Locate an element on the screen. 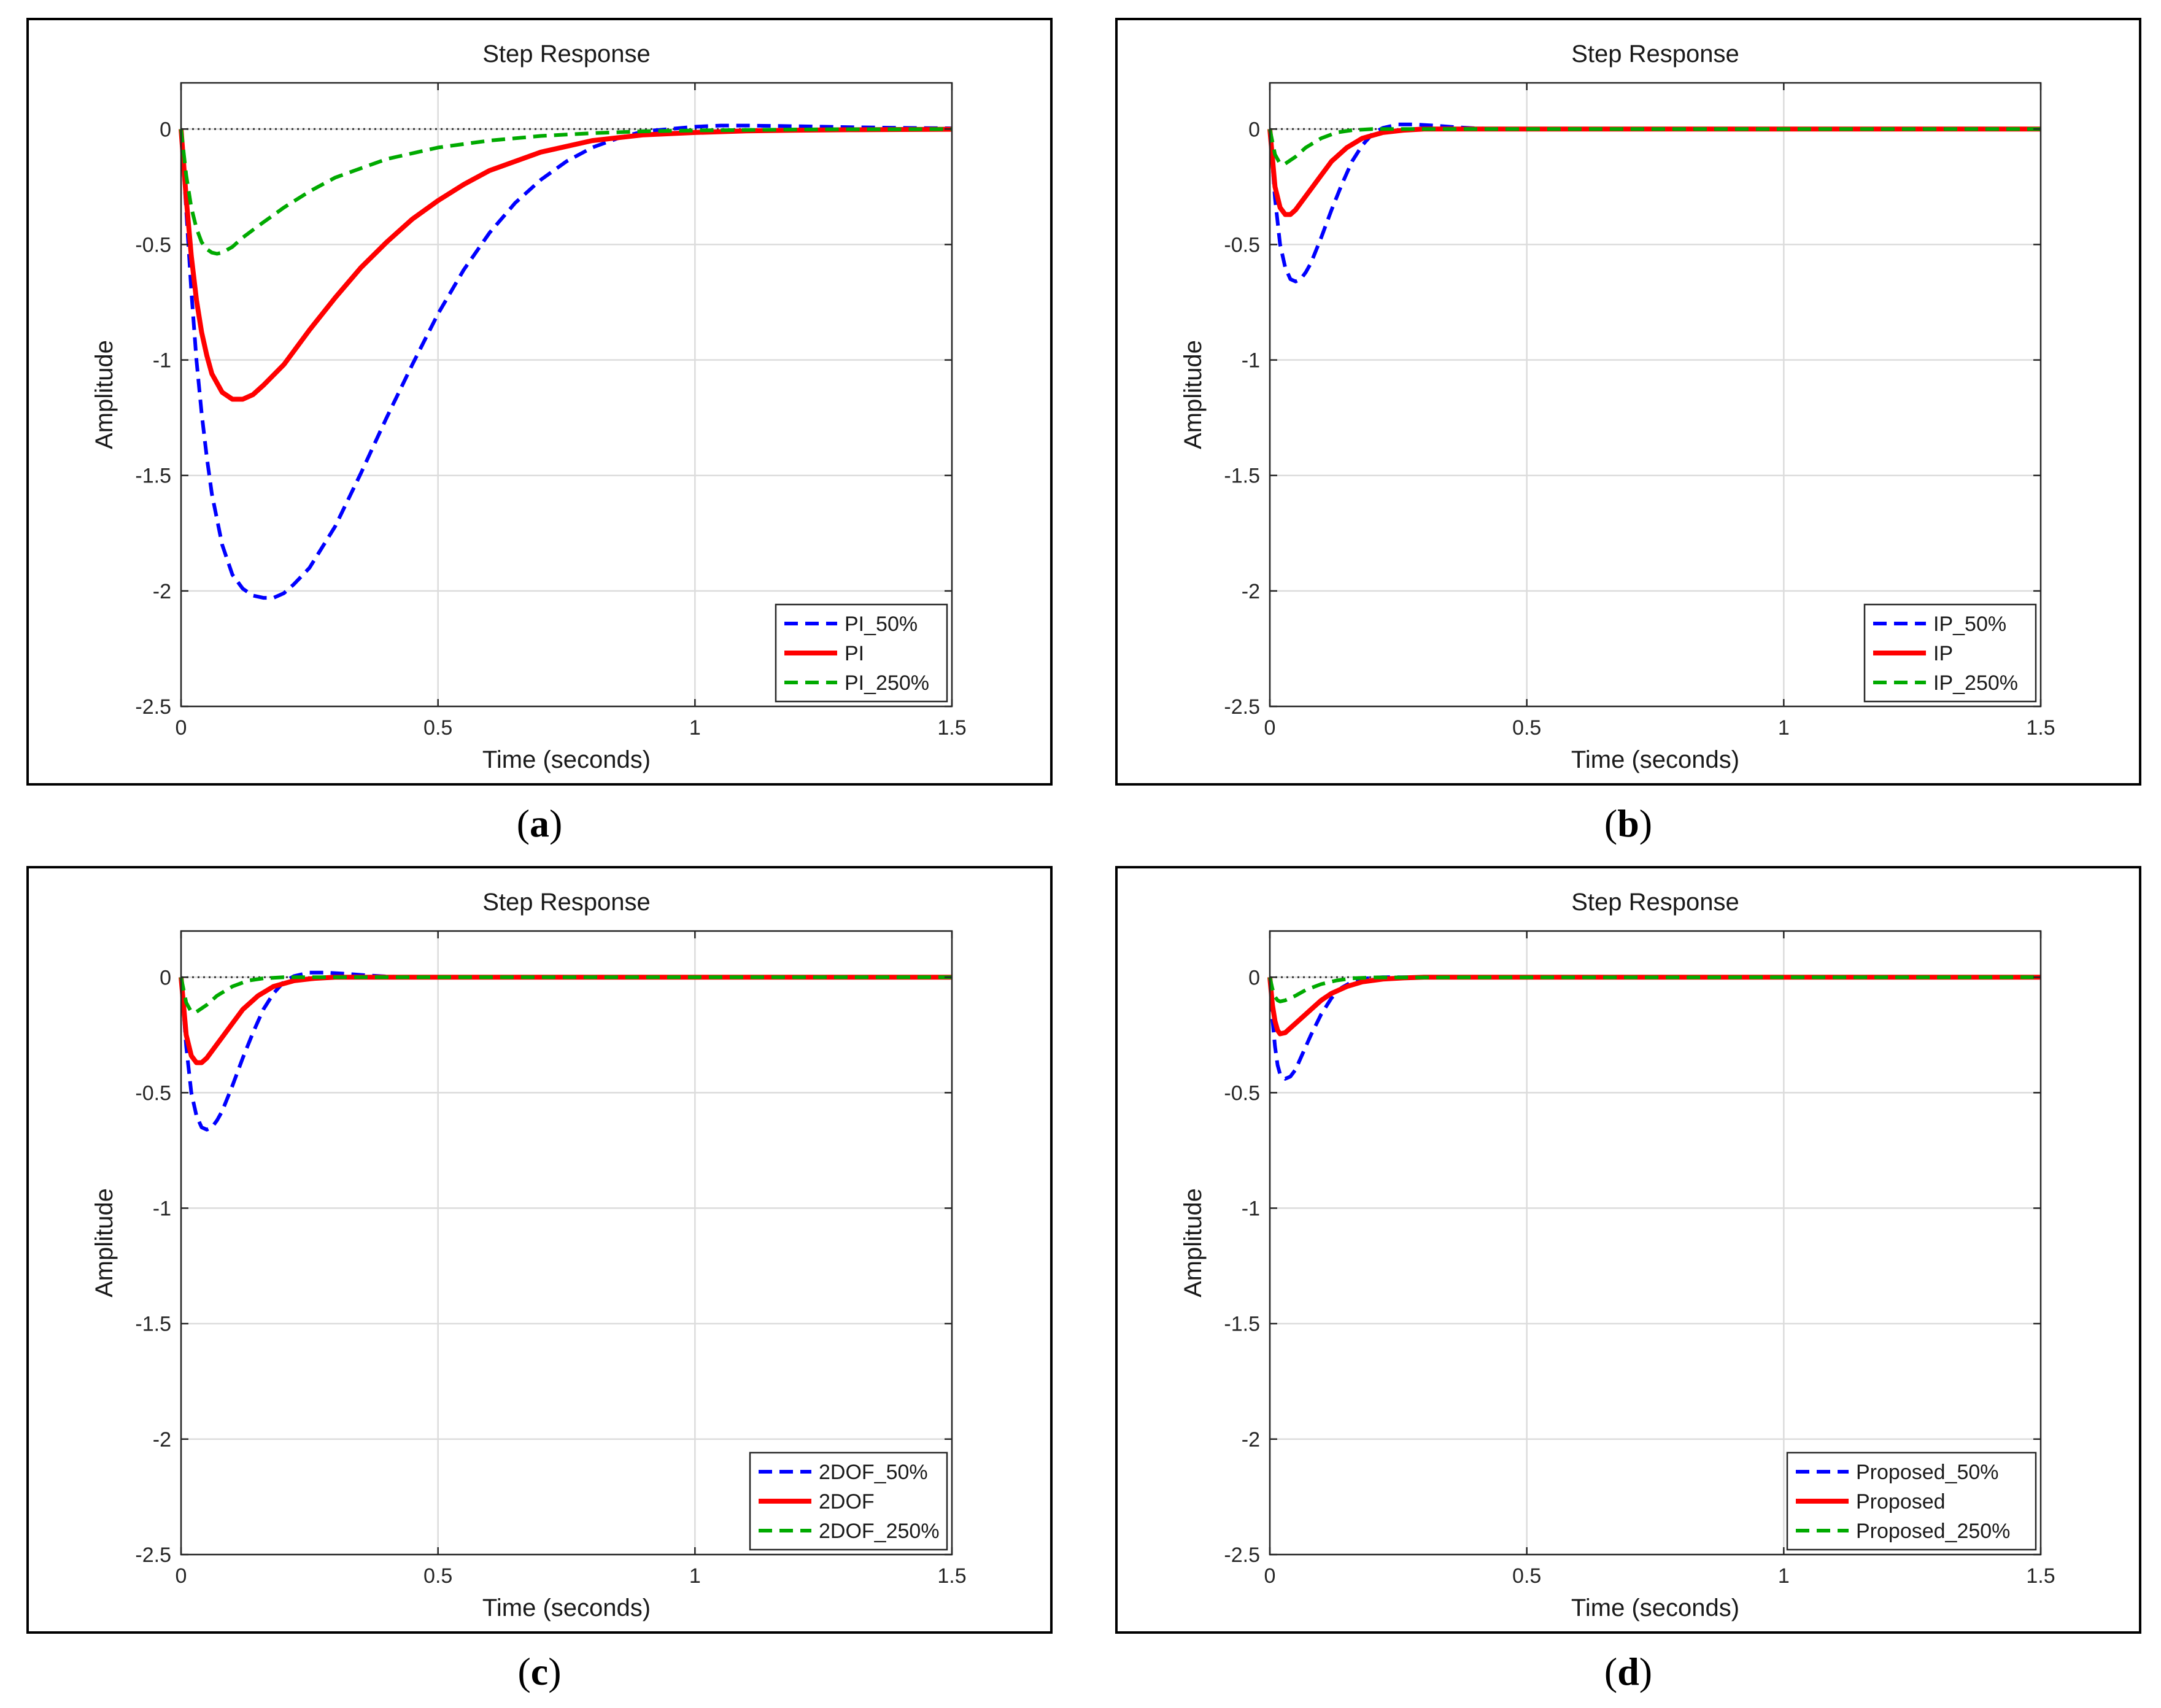 This screenshot has width=2161, height=1708. legend: Proposed_50% Proposed Proposed_250% is located at coordinates (1911, 1501).